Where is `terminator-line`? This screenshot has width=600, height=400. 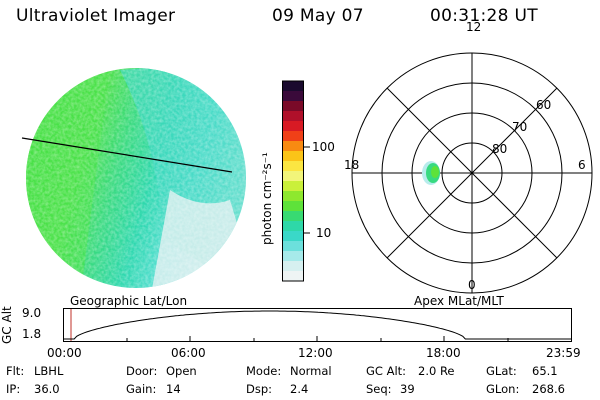 terminator-line is located at coordinates (127, 155).